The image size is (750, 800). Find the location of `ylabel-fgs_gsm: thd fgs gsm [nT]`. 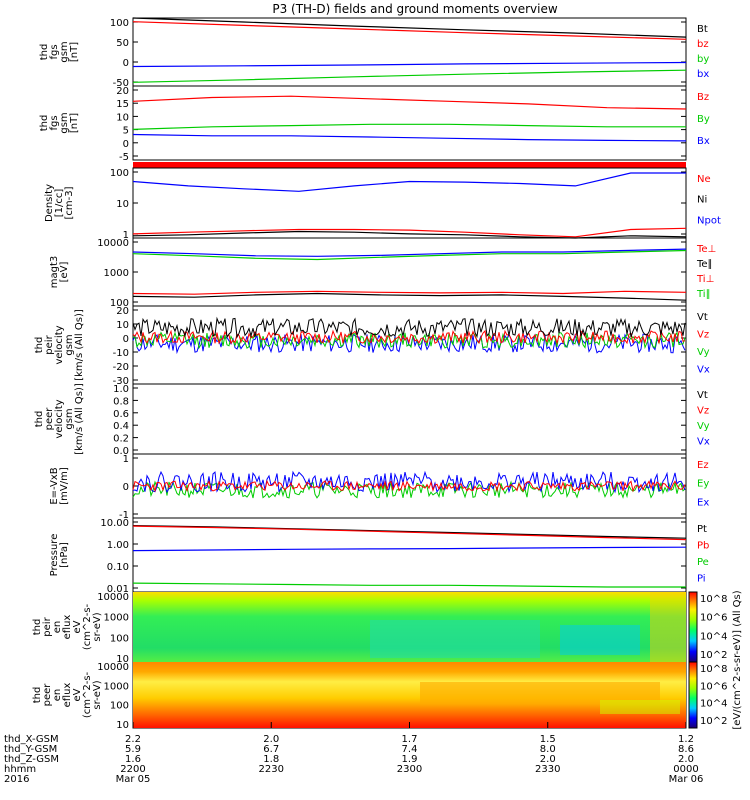

ylabel-fgs_gsm: thd fgs gsm [nT] is located at coordinates (59, 122).